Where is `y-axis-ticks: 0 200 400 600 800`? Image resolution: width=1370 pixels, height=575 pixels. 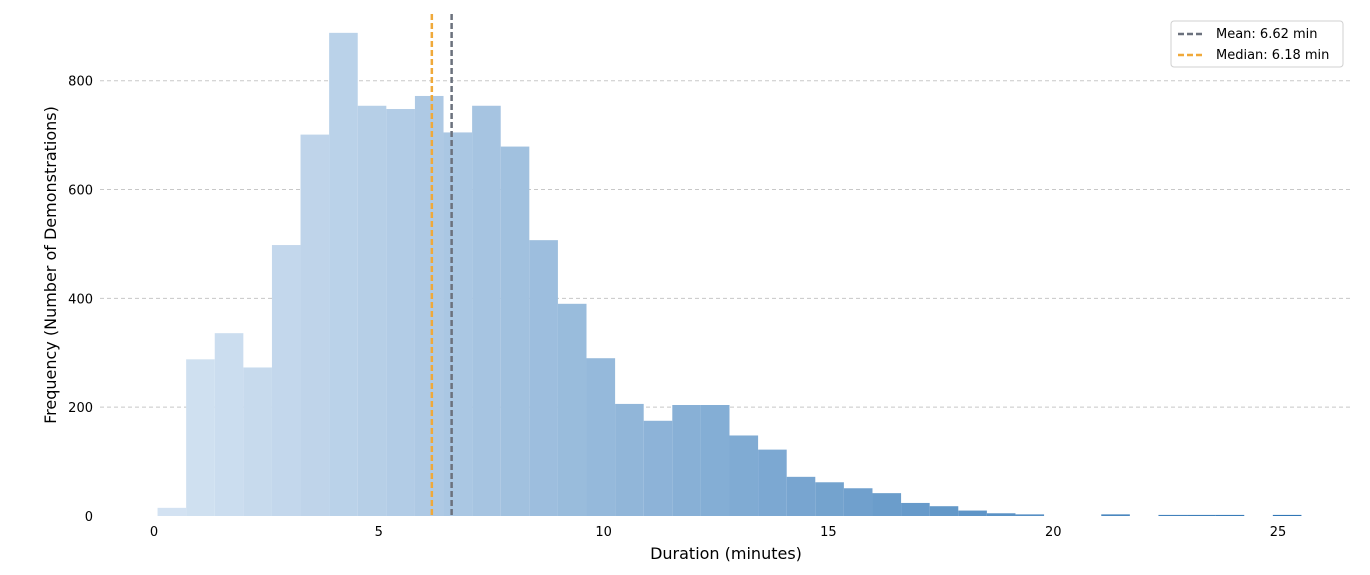 y-axis-ticks: 0 200 400 600 800 is located at coordinates (80, 300).